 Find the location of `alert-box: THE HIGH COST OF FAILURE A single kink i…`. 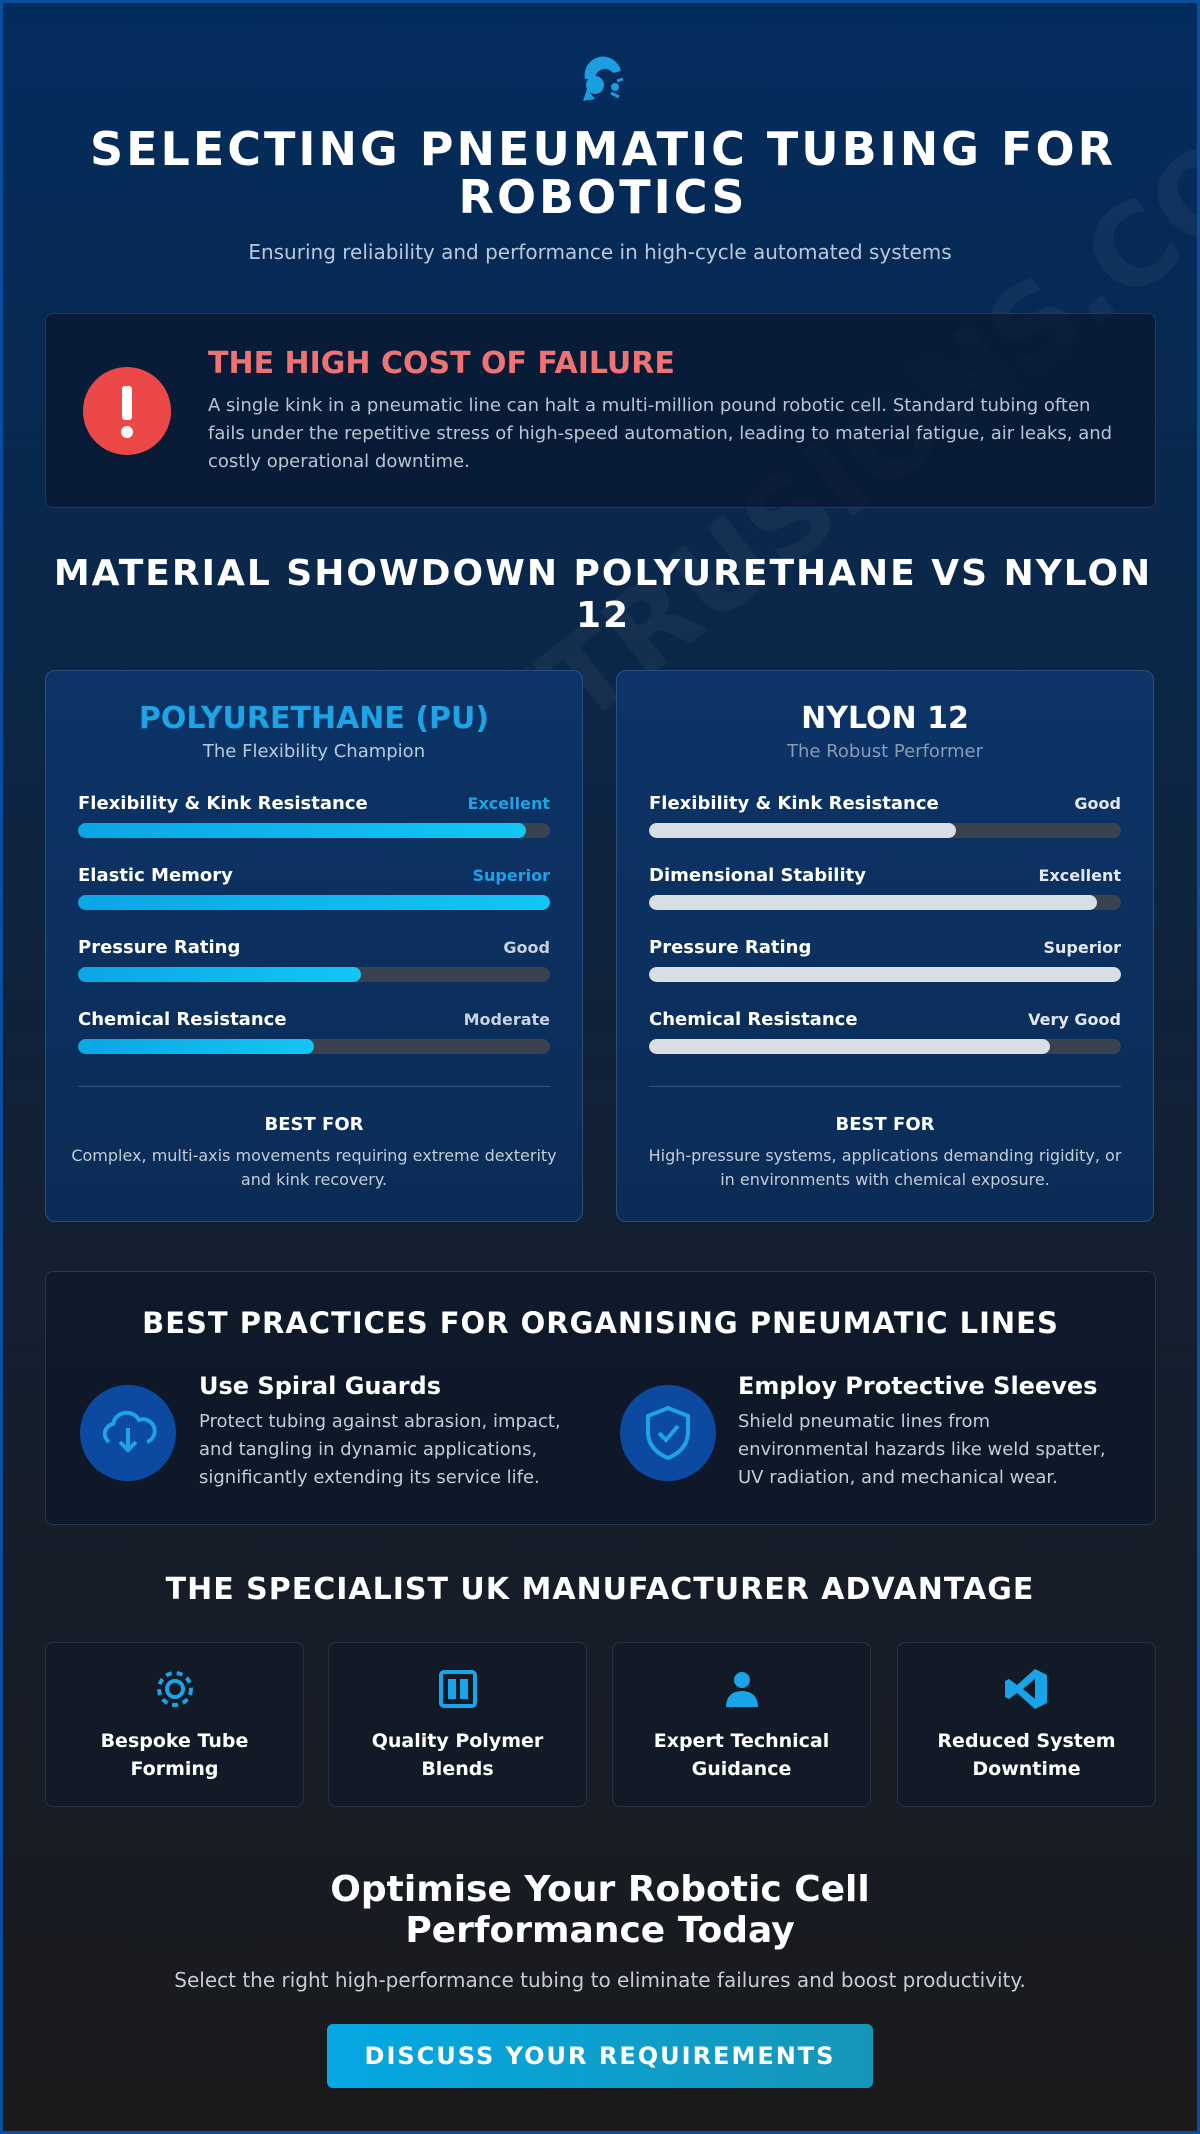

alert-box: THE HIGH COST OF FAILURE A single kink i… is located at coordinates (600, 410).